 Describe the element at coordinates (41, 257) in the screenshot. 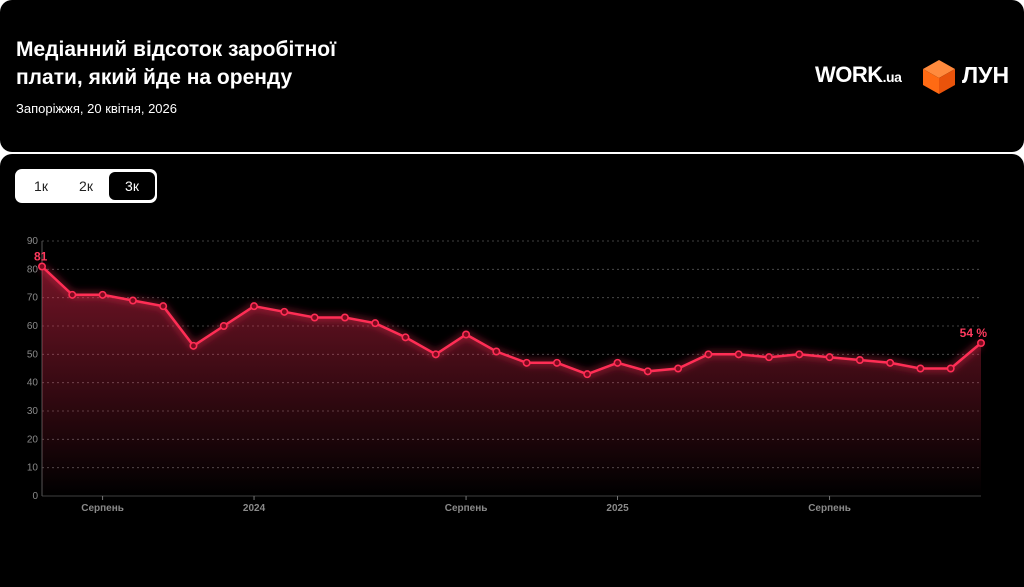

I see `first-value-label: 81` at that location.